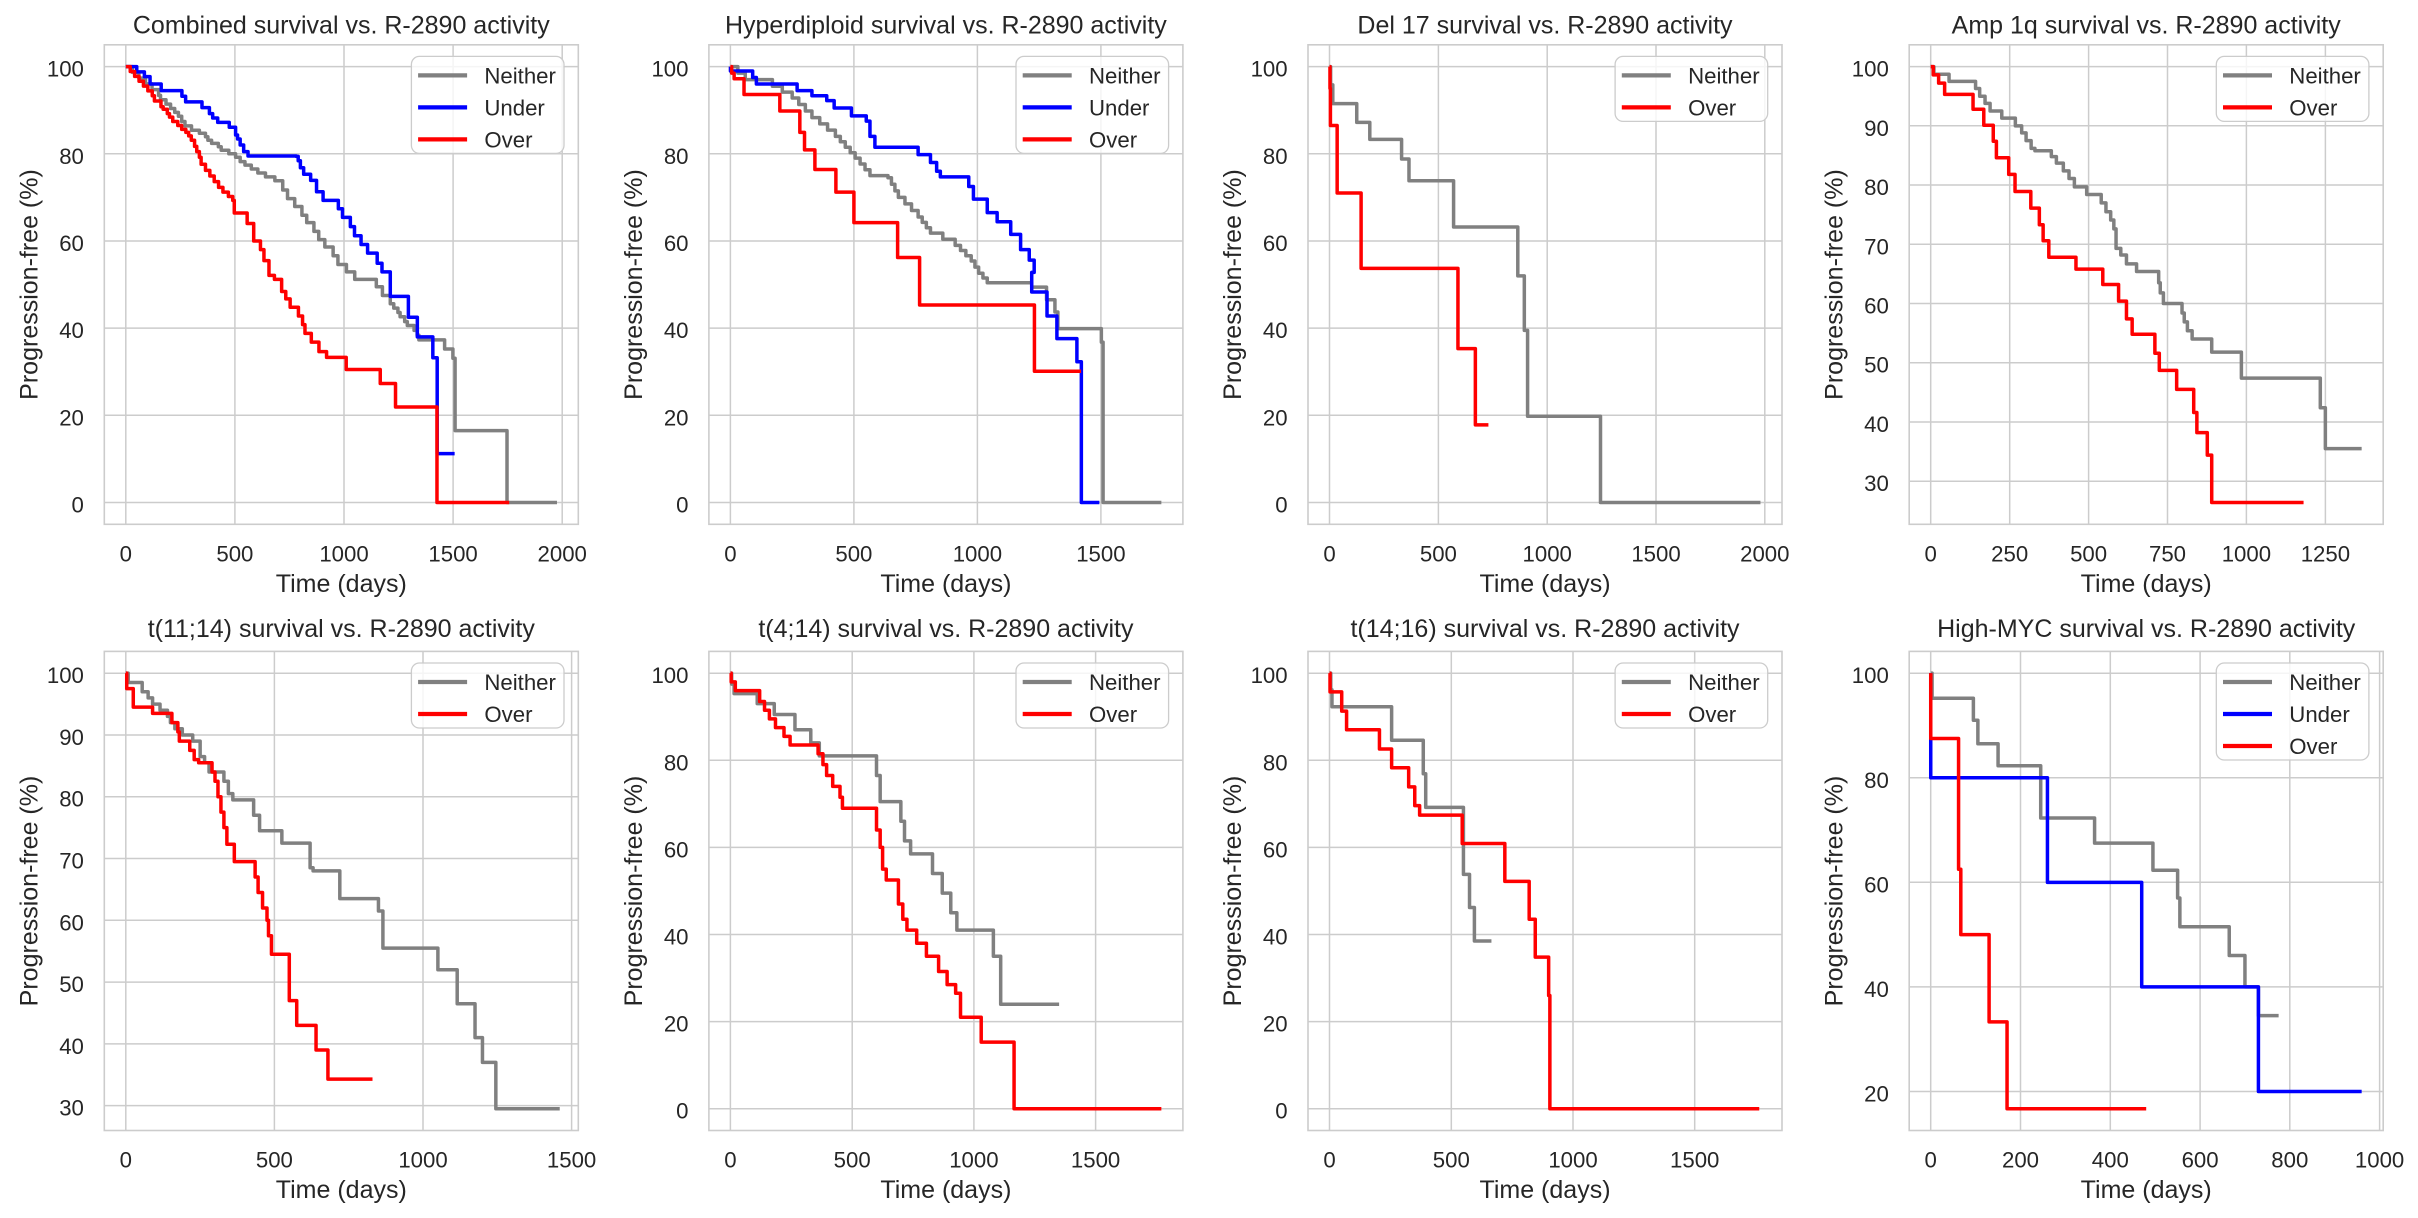 The image size is (2418, 1218). Describe the element at coordinates (2289, 1160) in the screenshot. I see `svg-text: 800` at that location.